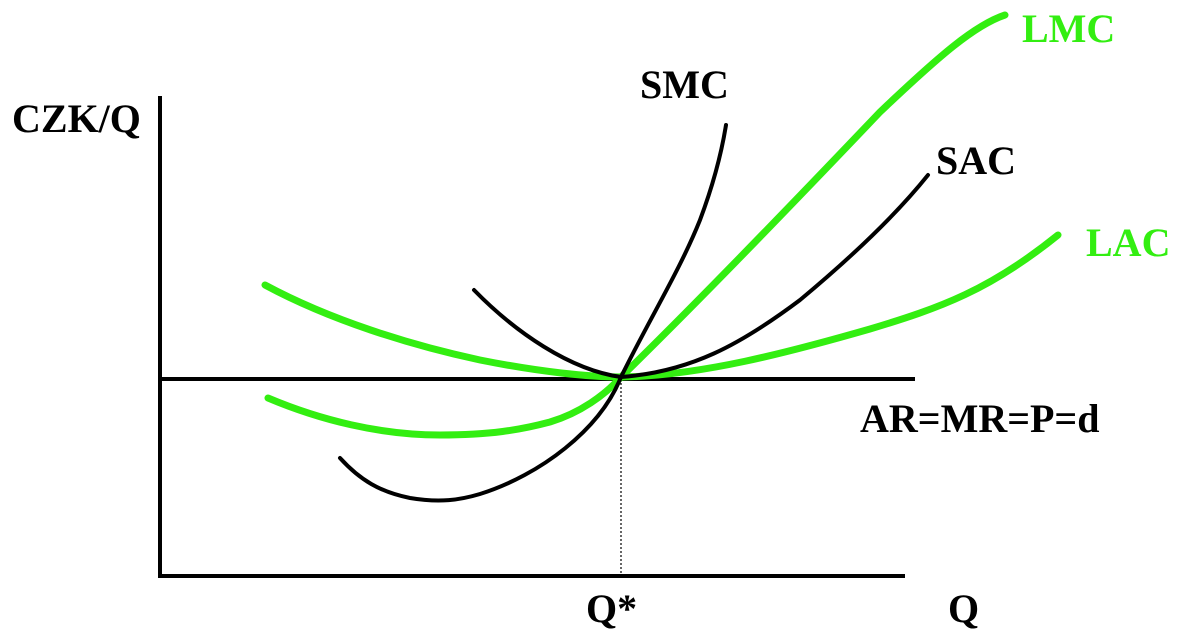  I want to click on lmc-label: LMC, so click(1068, 28).